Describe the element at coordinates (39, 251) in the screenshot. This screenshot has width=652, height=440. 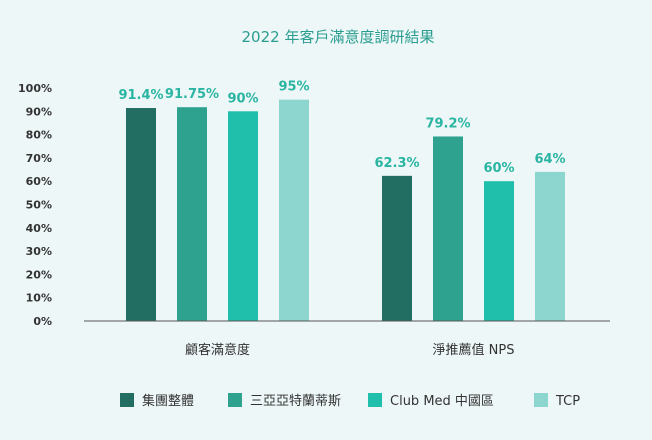
I see `y-tick-label: 30%` at that location.